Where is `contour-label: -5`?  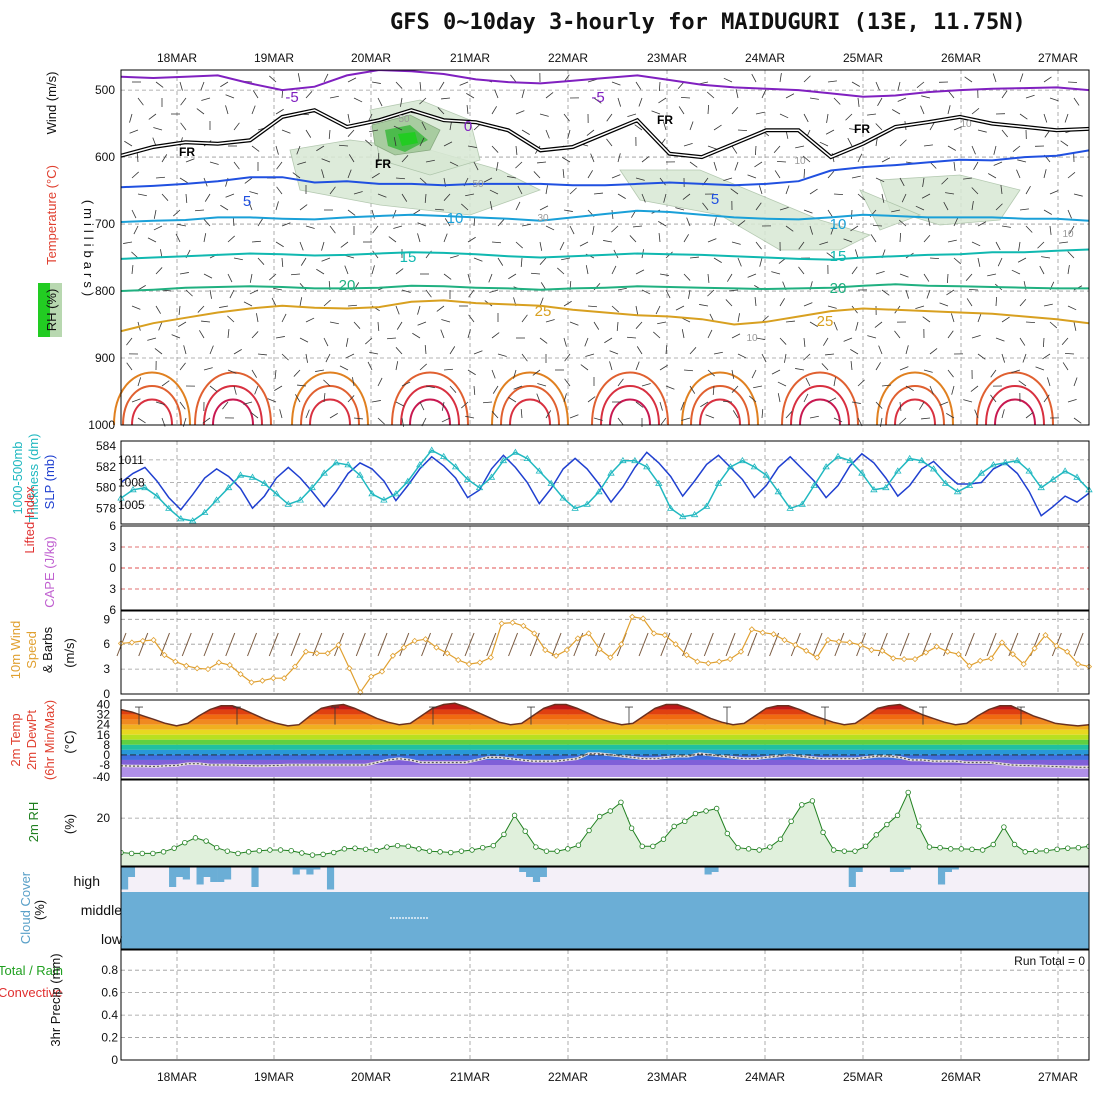 contour-label: -5 is located at coordinates (291, 97).